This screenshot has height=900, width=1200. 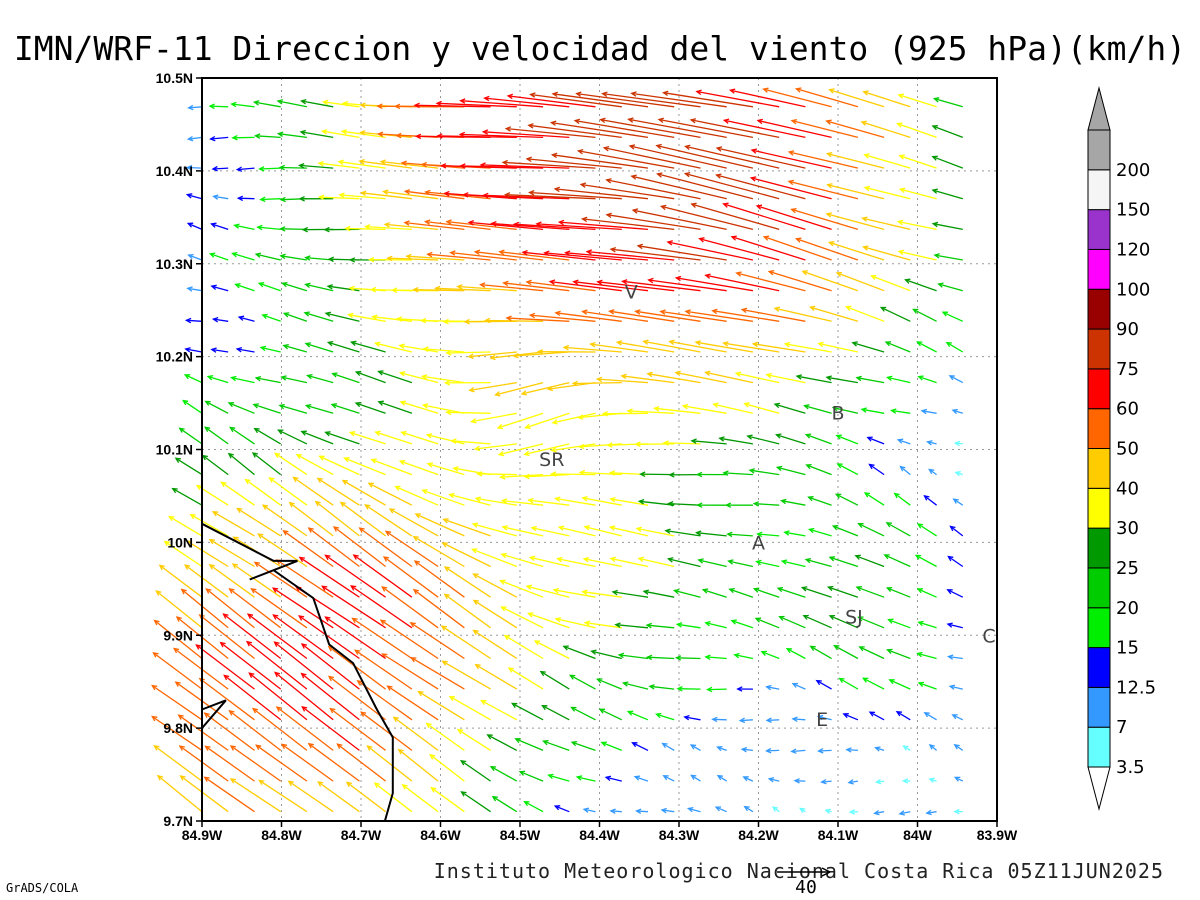 I want to click on colorbar-label: 50, so click(x=1127, y=449).